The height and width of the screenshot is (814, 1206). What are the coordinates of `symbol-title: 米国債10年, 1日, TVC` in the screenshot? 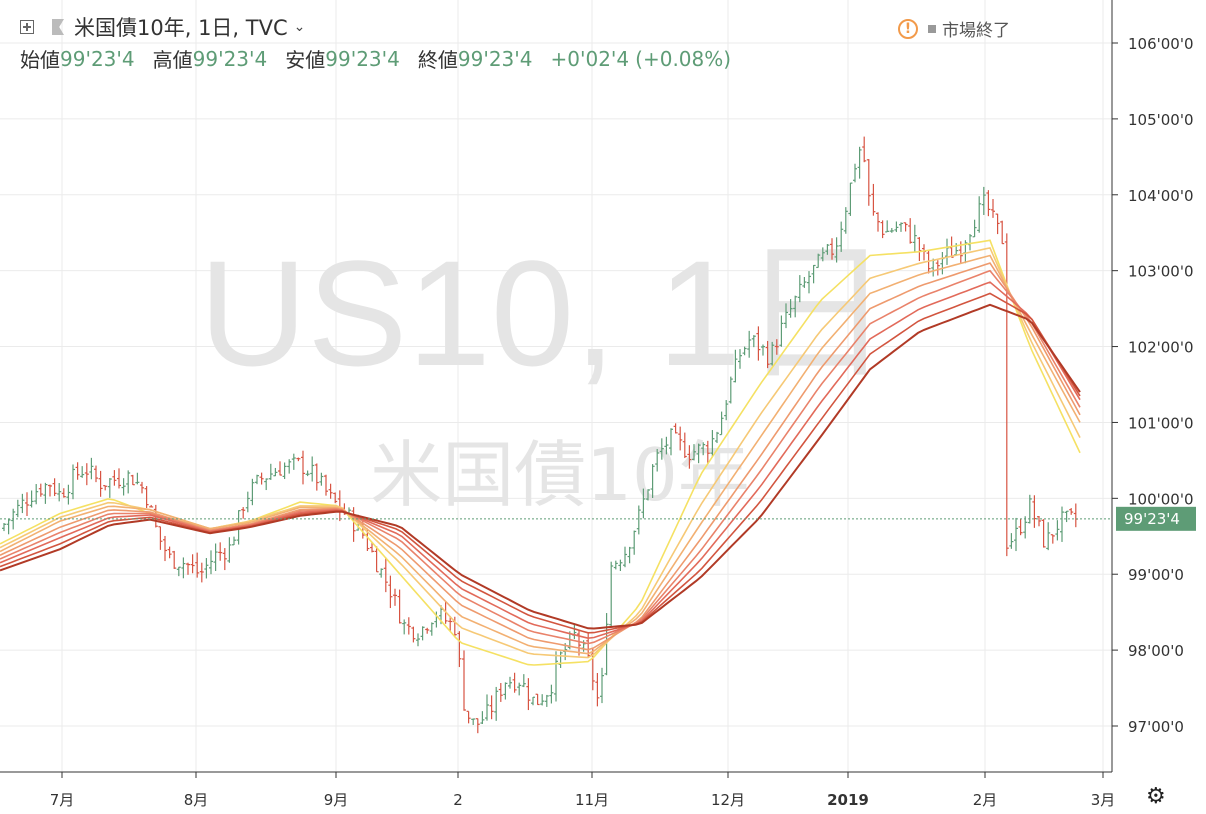 It's located at (181, 28).